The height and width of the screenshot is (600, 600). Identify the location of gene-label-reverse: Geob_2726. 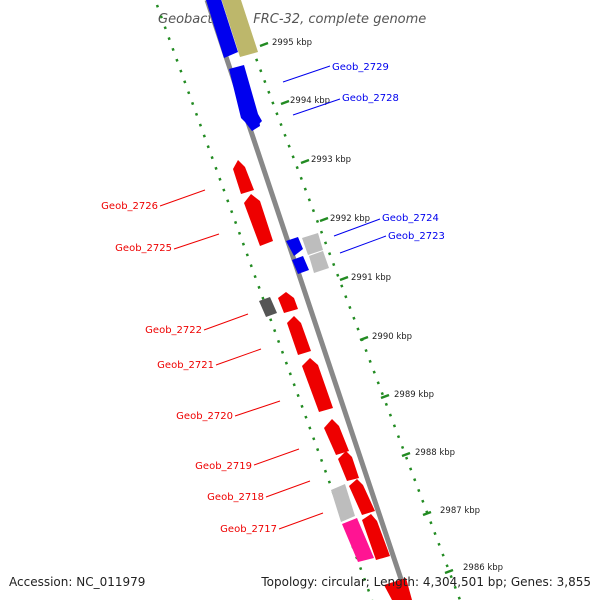
(129, 206).